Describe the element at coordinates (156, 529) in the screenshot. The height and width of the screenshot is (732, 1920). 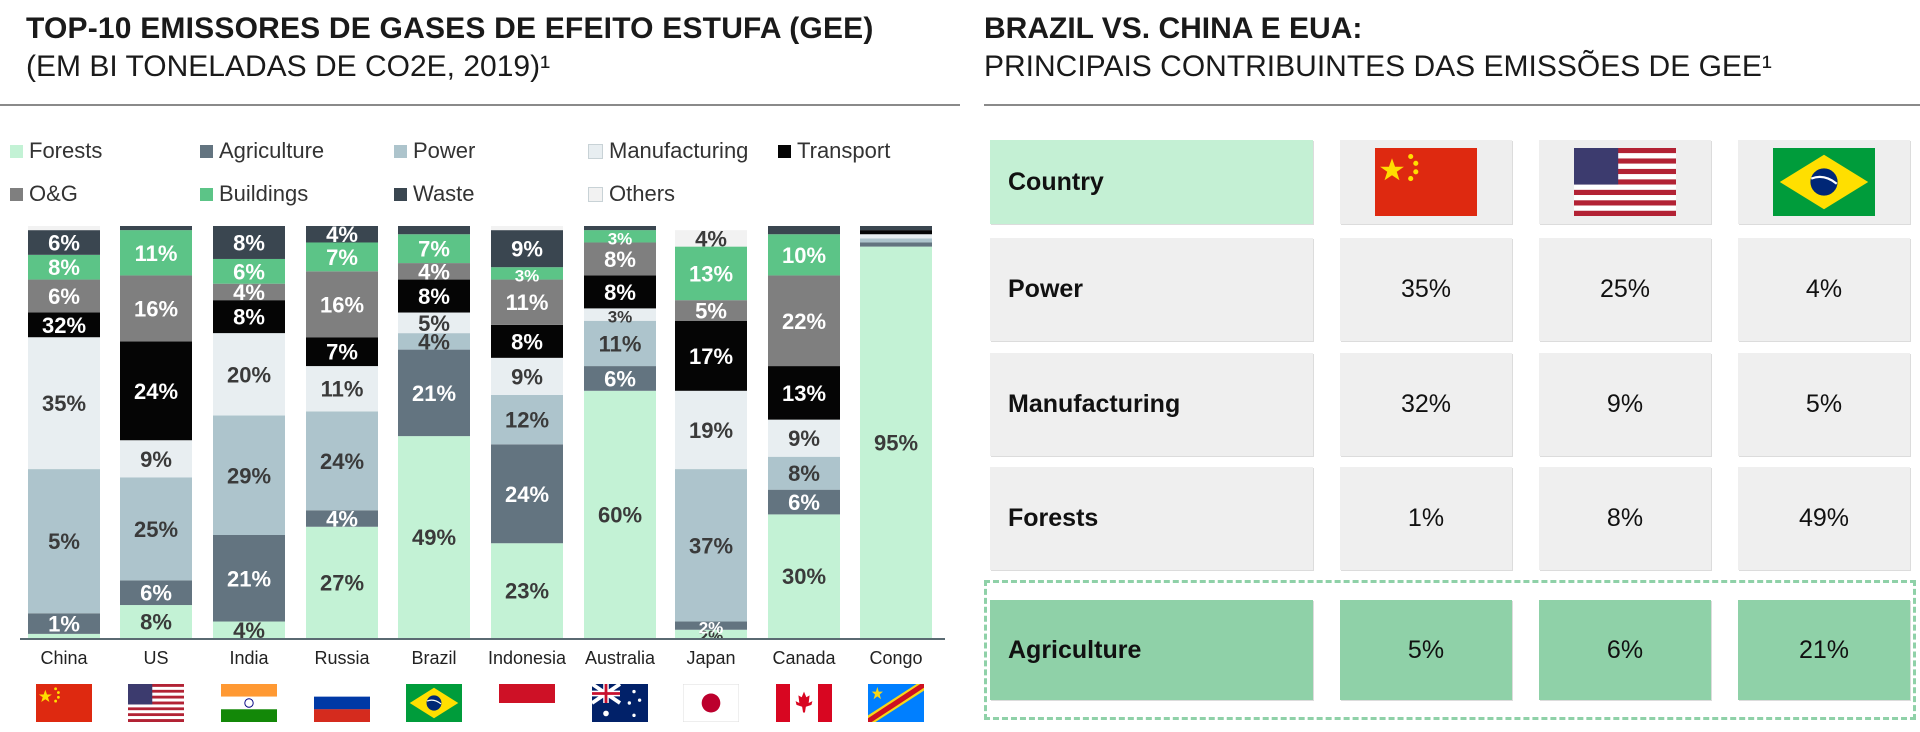
I see `bar-segment-us-power` at that location.